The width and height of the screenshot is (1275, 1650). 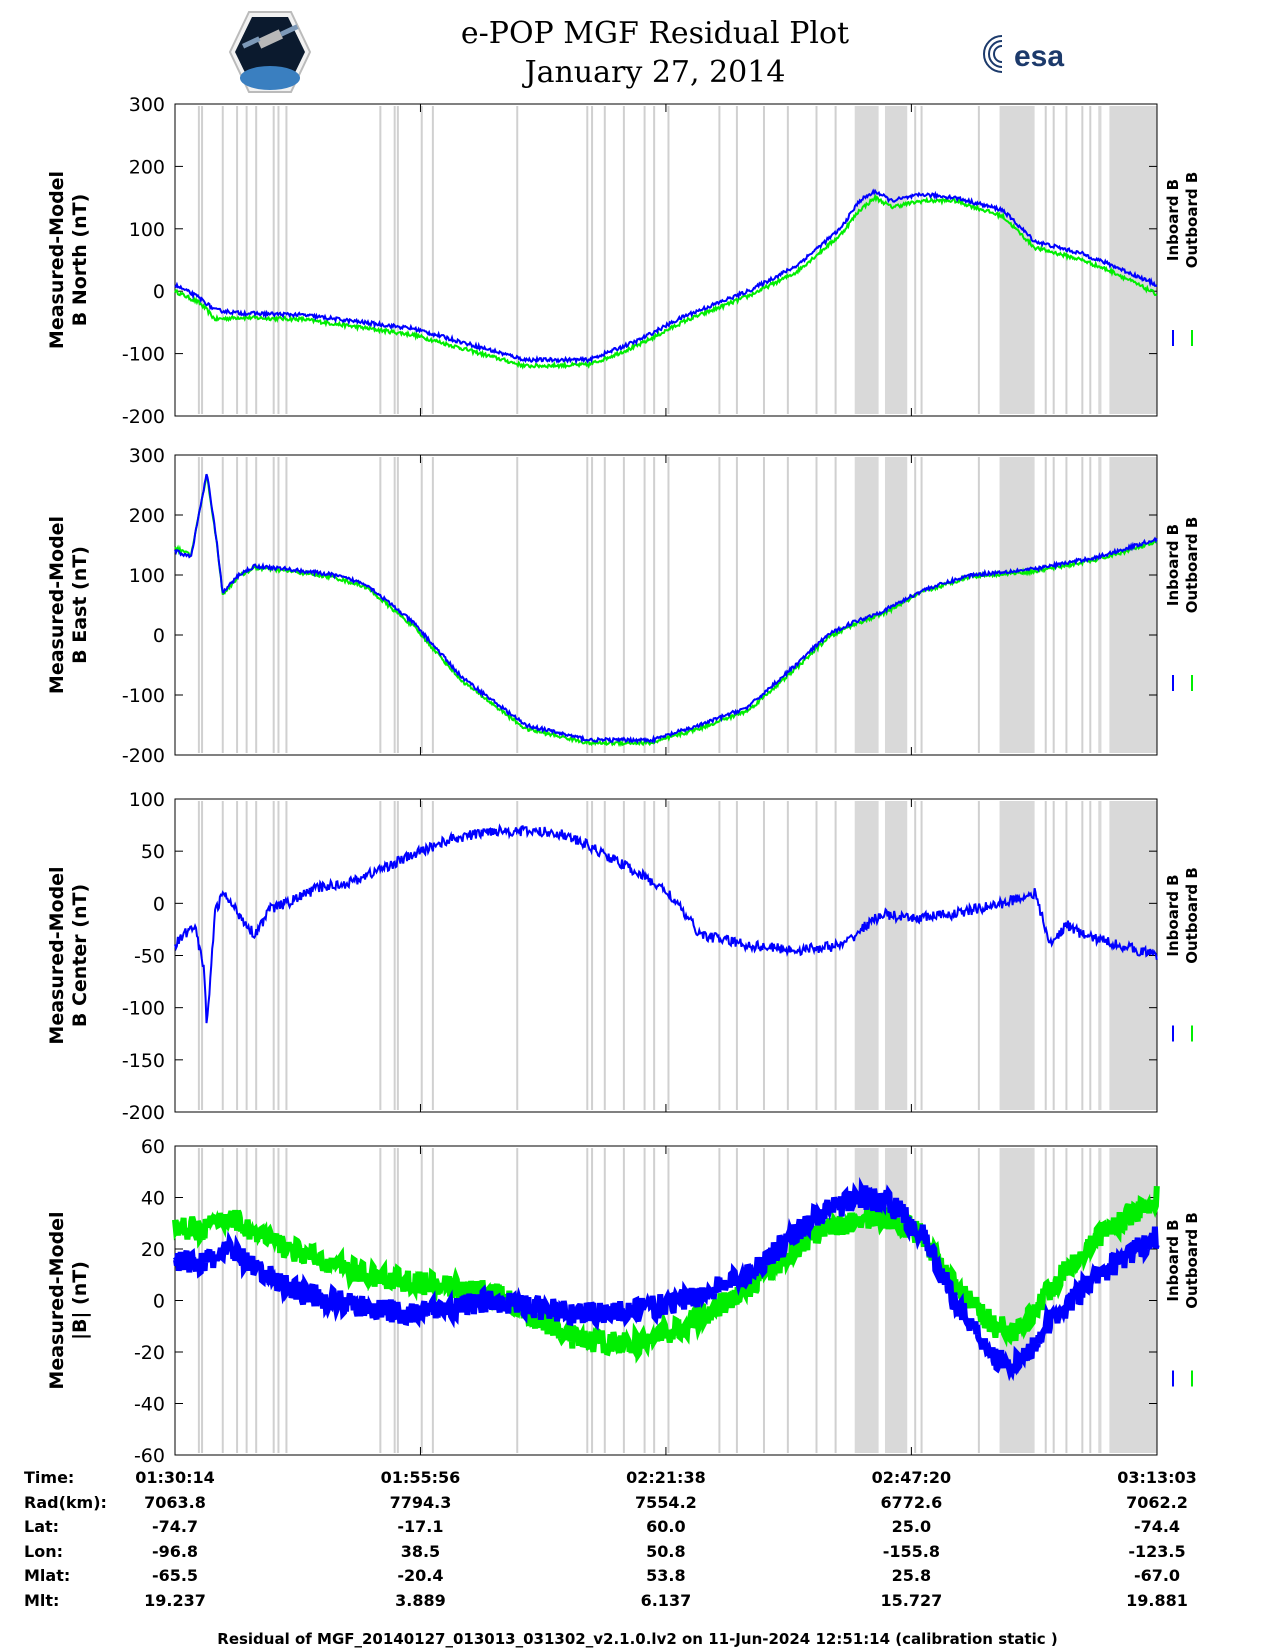 What do you see at coordinates (655, 33) in the screenshot?
I see `chart-title: e-POP MGF Residual Plot` at bounding box center [655, 33].